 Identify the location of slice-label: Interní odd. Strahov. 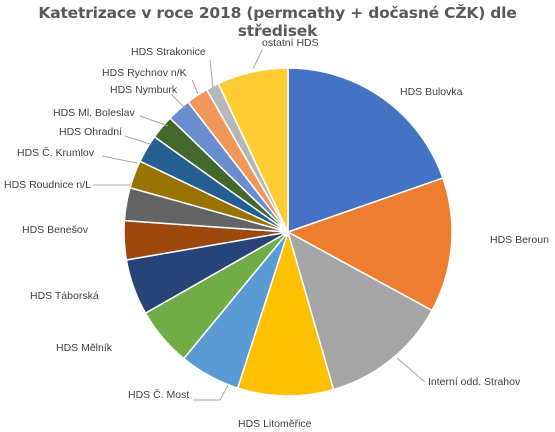
(474, 382).